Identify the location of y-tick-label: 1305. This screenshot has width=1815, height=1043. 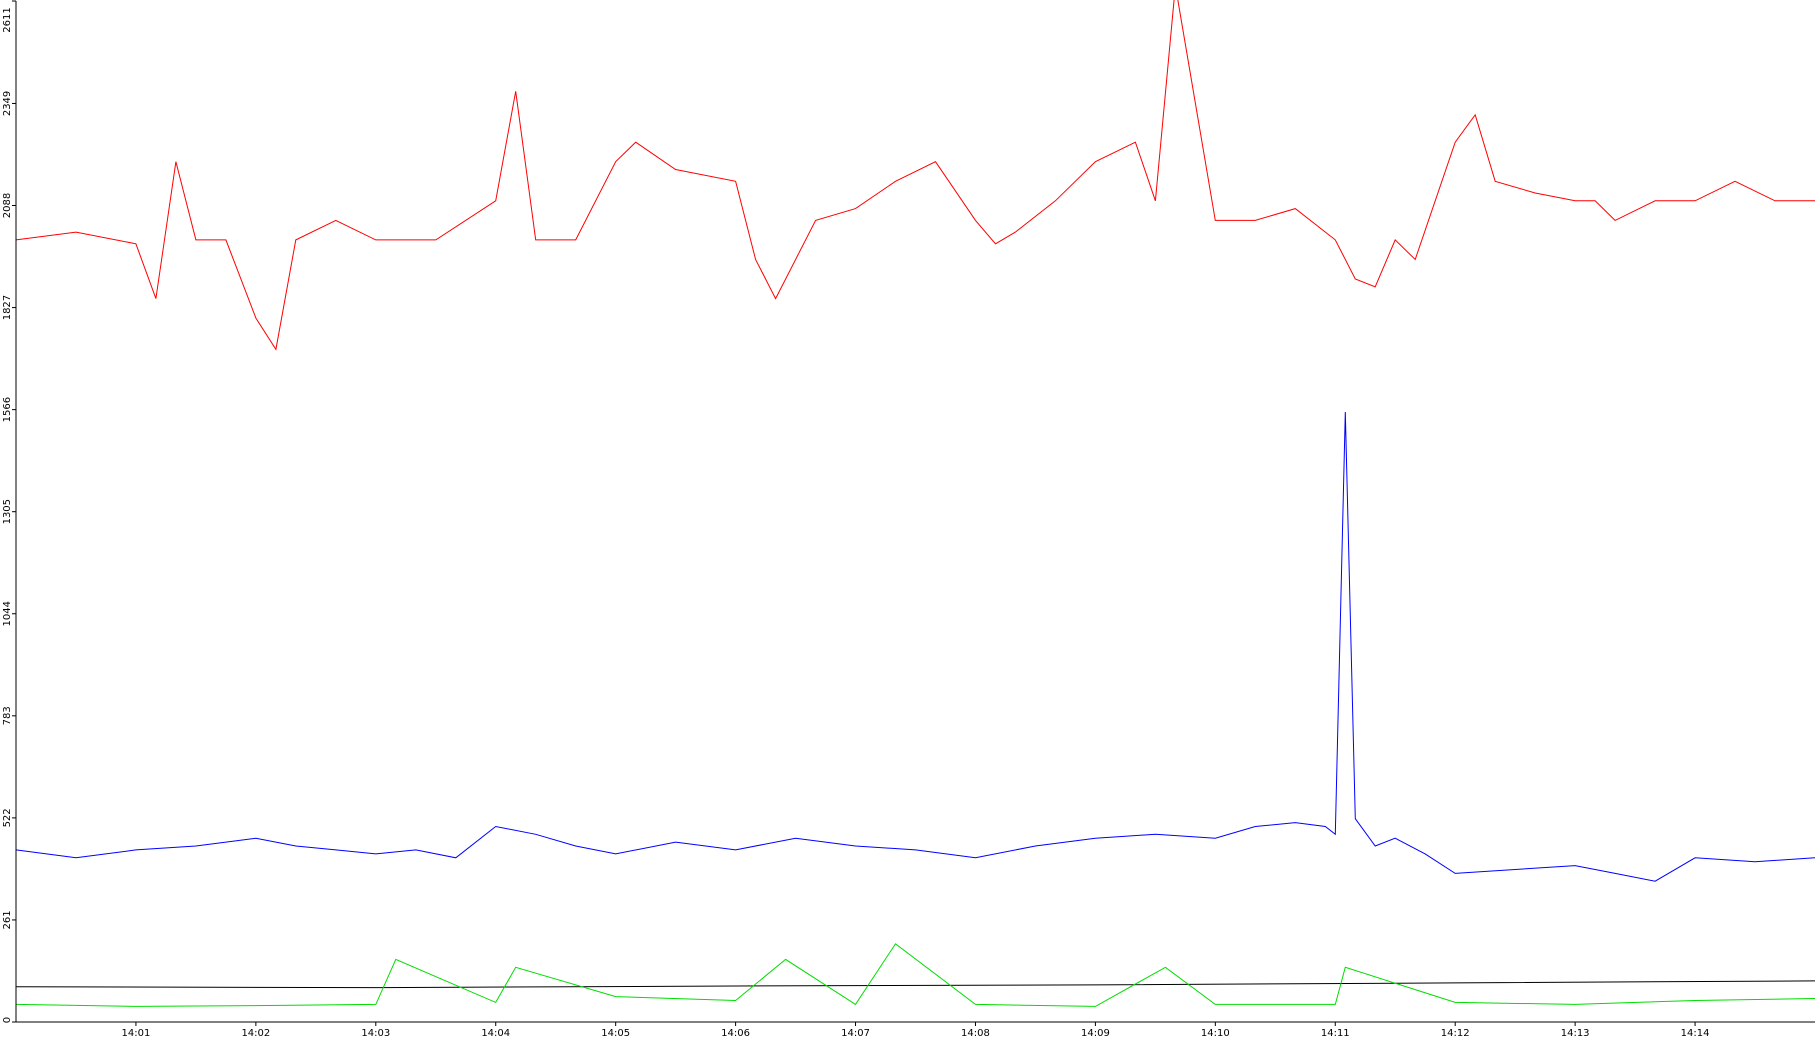
(7, 511).